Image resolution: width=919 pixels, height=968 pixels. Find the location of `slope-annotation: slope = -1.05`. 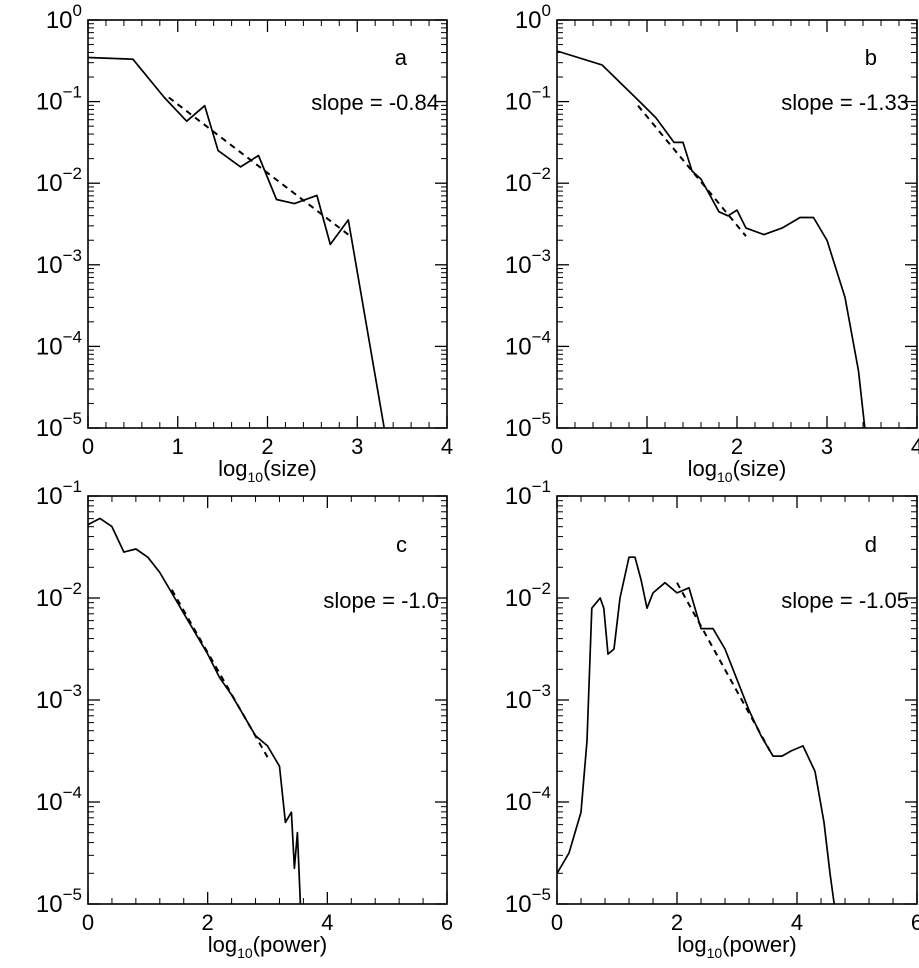

slope-annotation: slope = -1.05 is located at coordinates (845, 600).